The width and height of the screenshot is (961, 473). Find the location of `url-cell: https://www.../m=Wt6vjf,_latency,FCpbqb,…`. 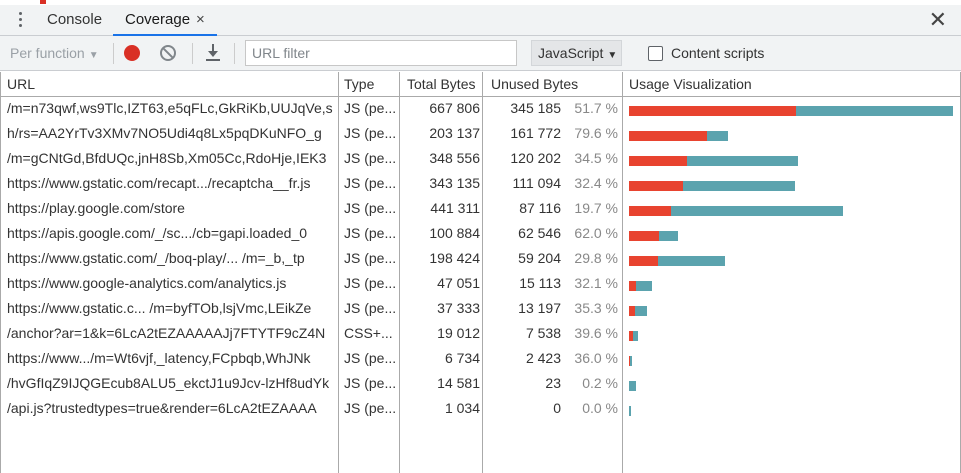

url-cell: https://www.../m=Wt6vjf,_latency,FCpbqb,… is located at coordinates (159, 358).